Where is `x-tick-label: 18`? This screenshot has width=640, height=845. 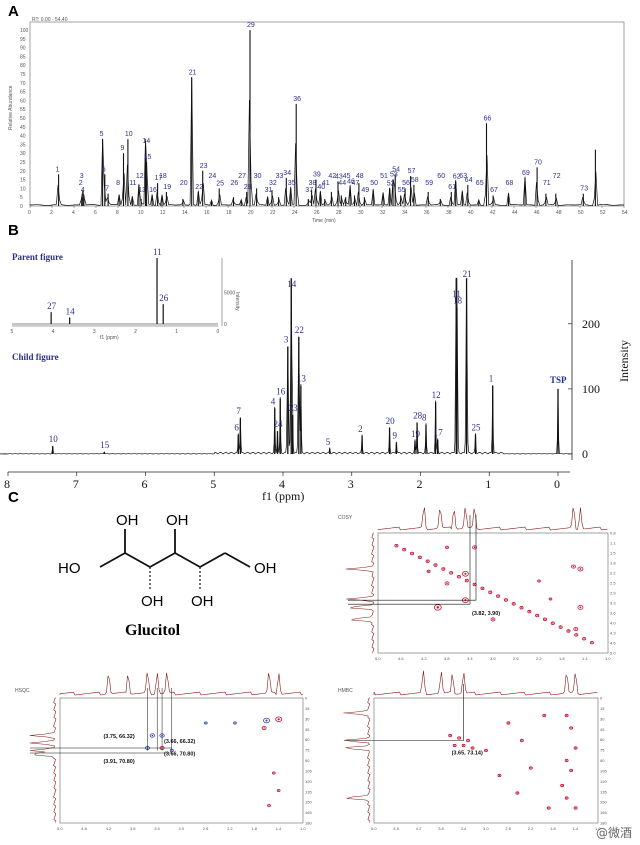 x-tick-label: 18 is located at coordinates (229, 213).